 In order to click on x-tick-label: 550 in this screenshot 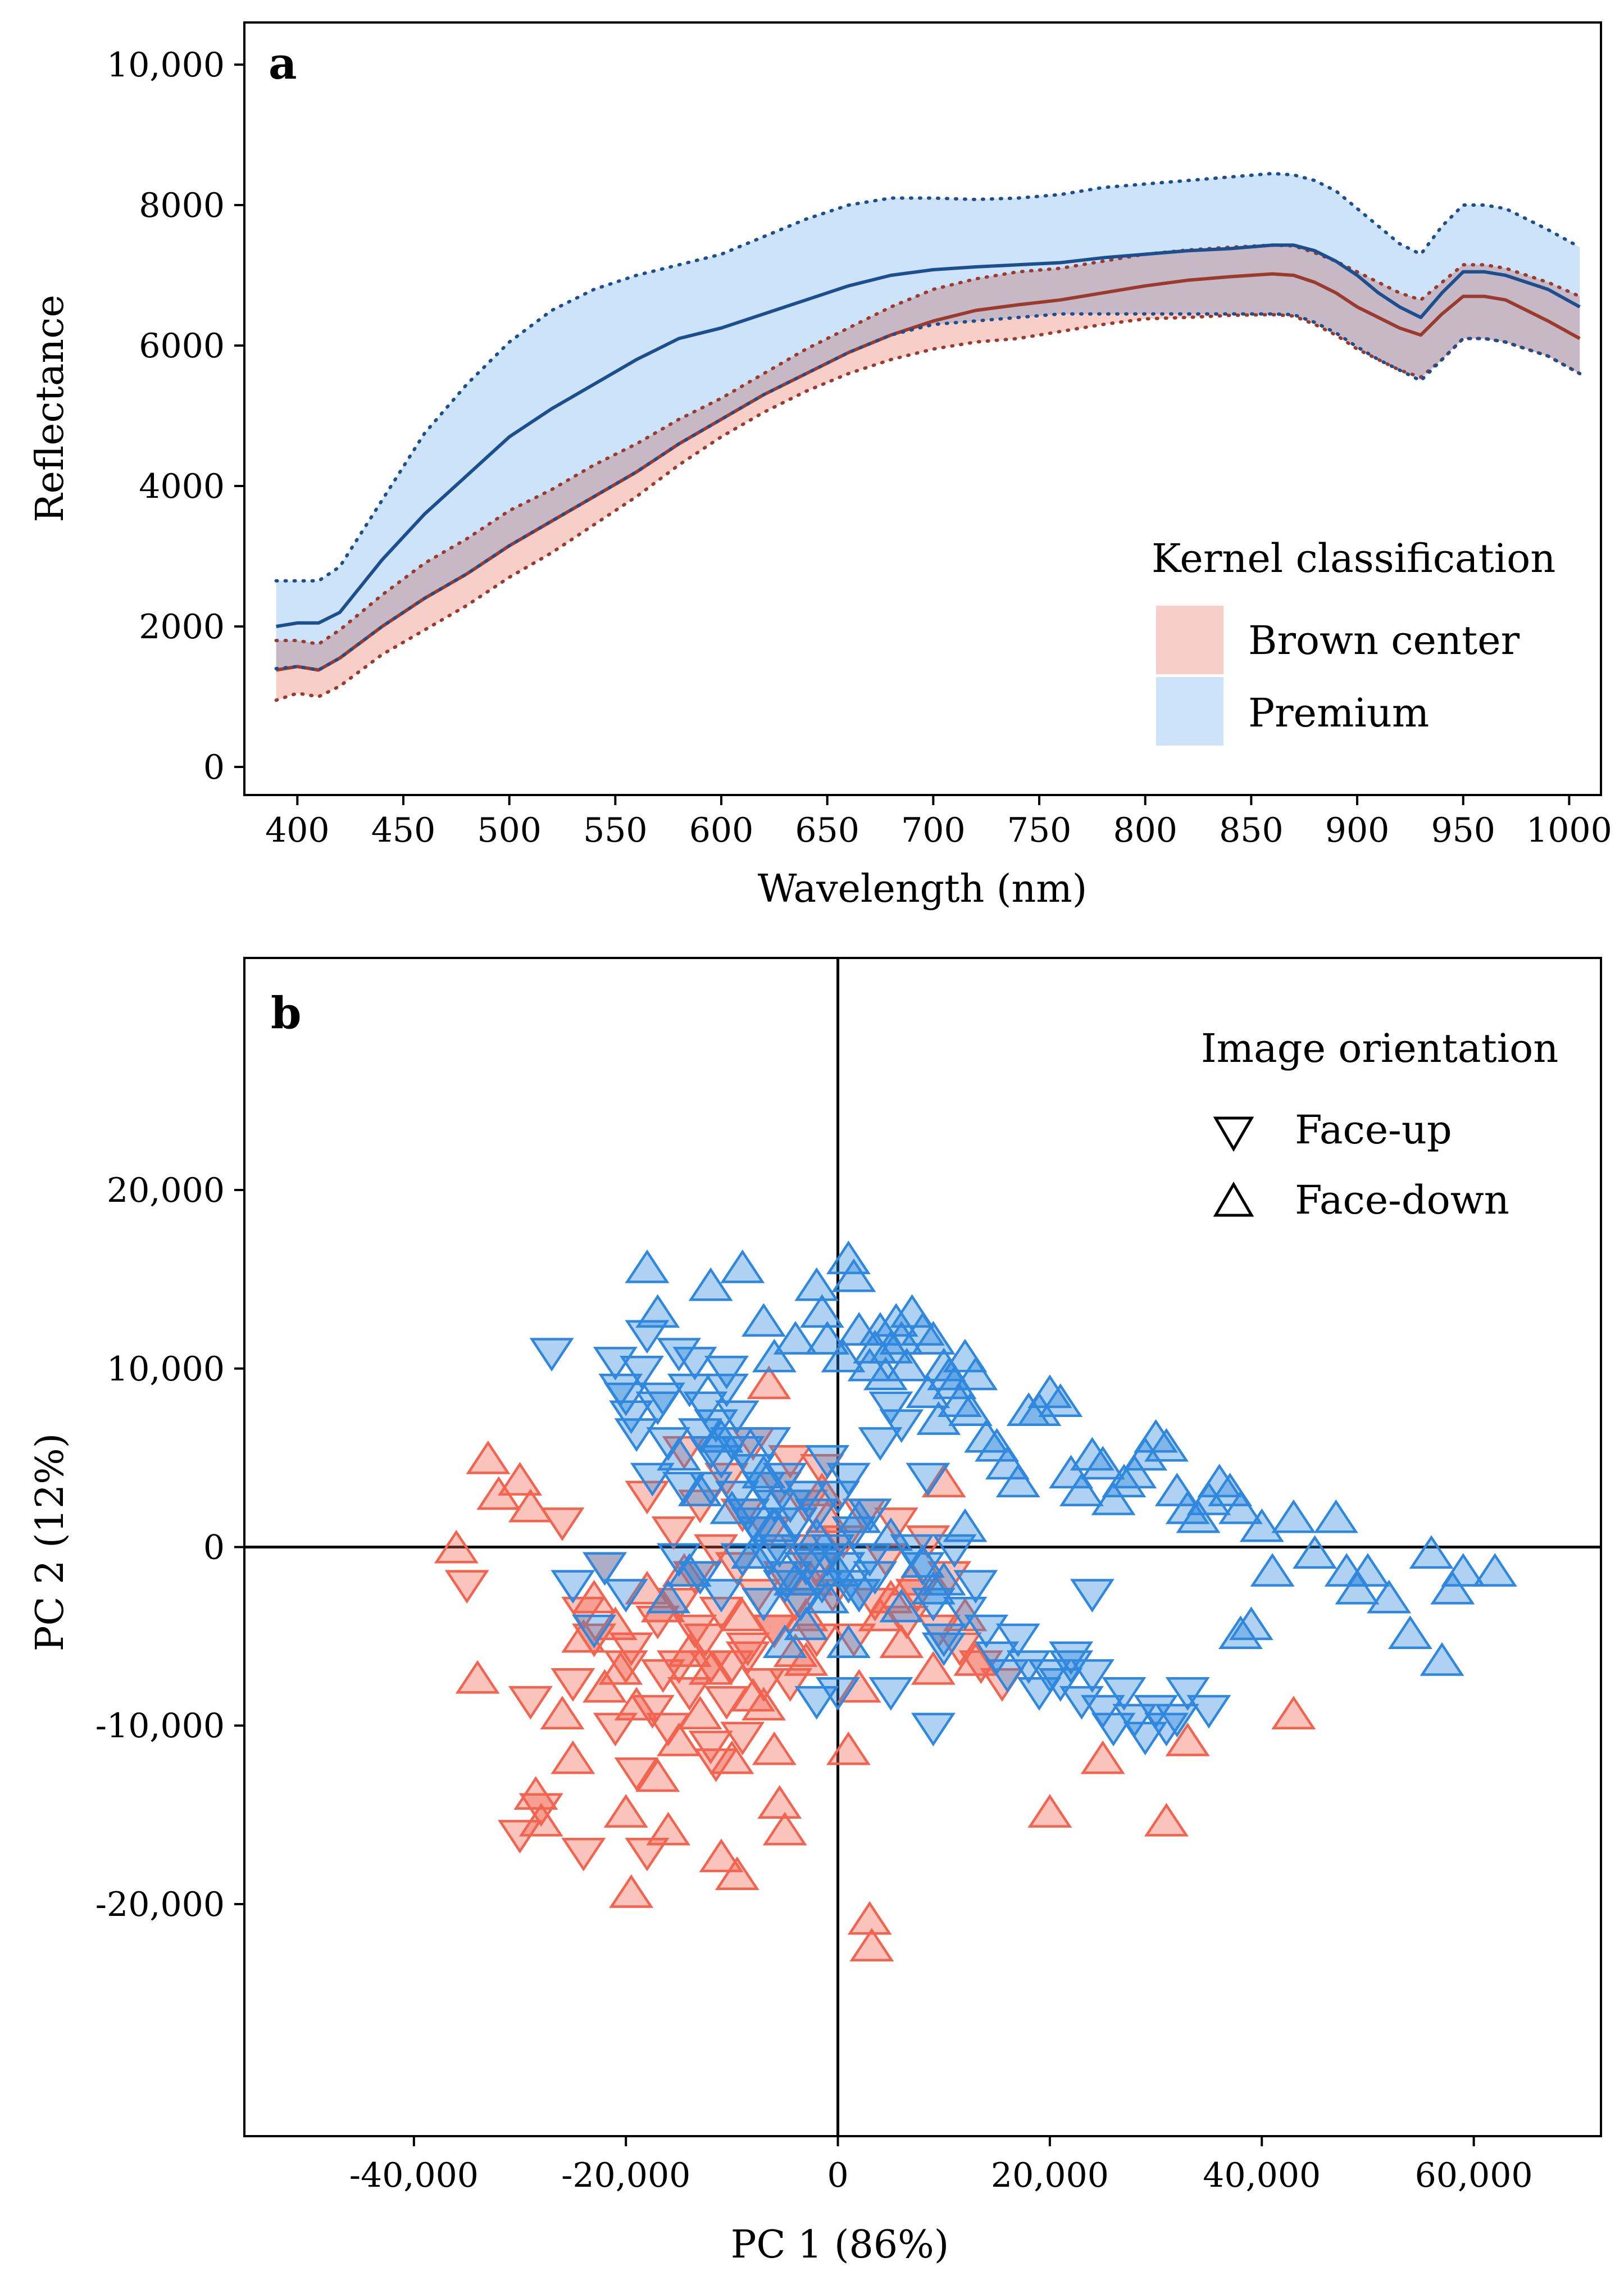, I will do `click(615, 830)`.